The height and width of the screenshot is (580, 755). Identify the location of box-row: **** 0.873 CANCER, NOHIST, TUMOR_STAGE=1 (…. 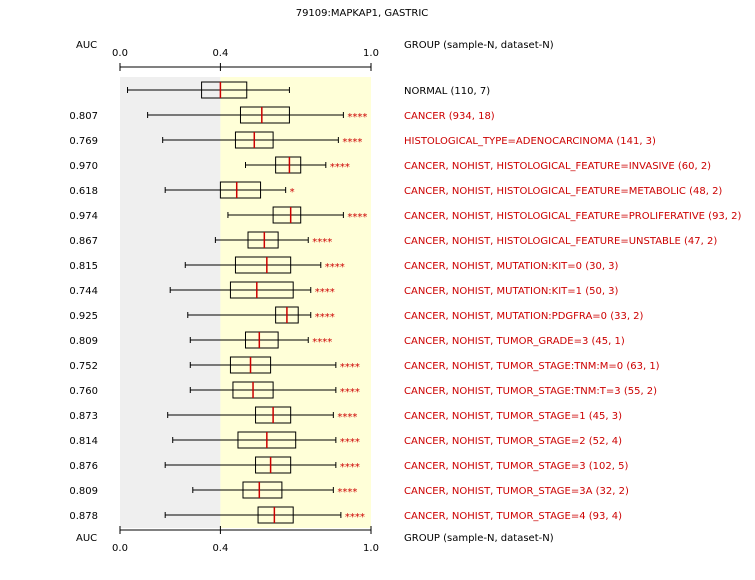
(345, 415).